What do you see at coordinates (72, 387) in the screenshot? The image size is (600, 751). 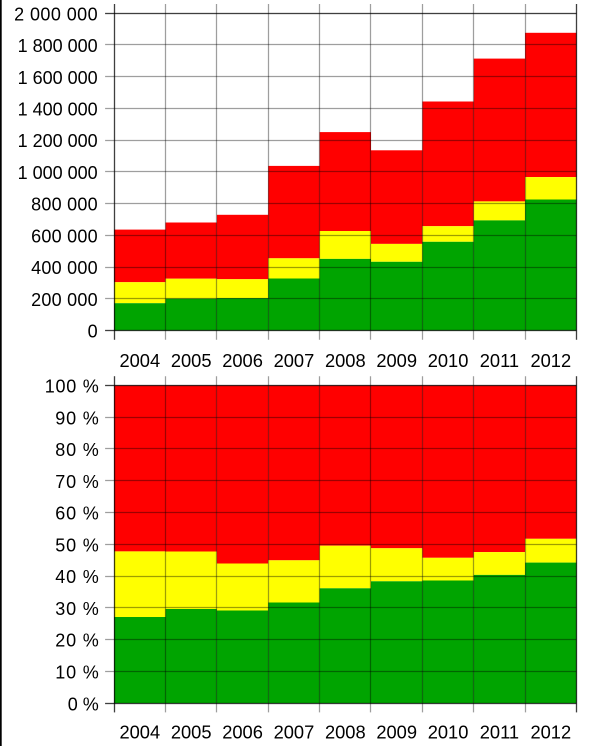 I see `svg-text: 100 %` at bounding box center [72, 387].